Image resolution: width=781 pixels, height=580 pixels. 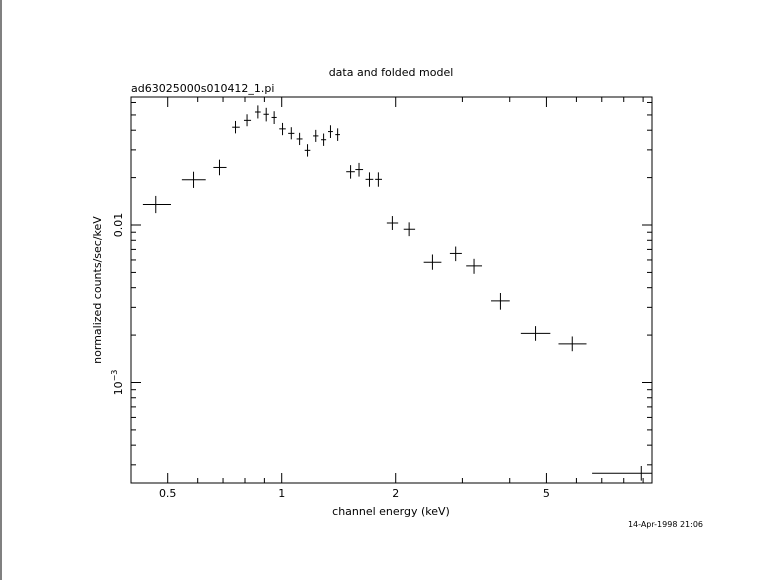 What do you see at coordinates (97, 290) in the screenshot?
I see `y-axis-label: normalized counts/sec/keV` at bounding box center [97, 290].